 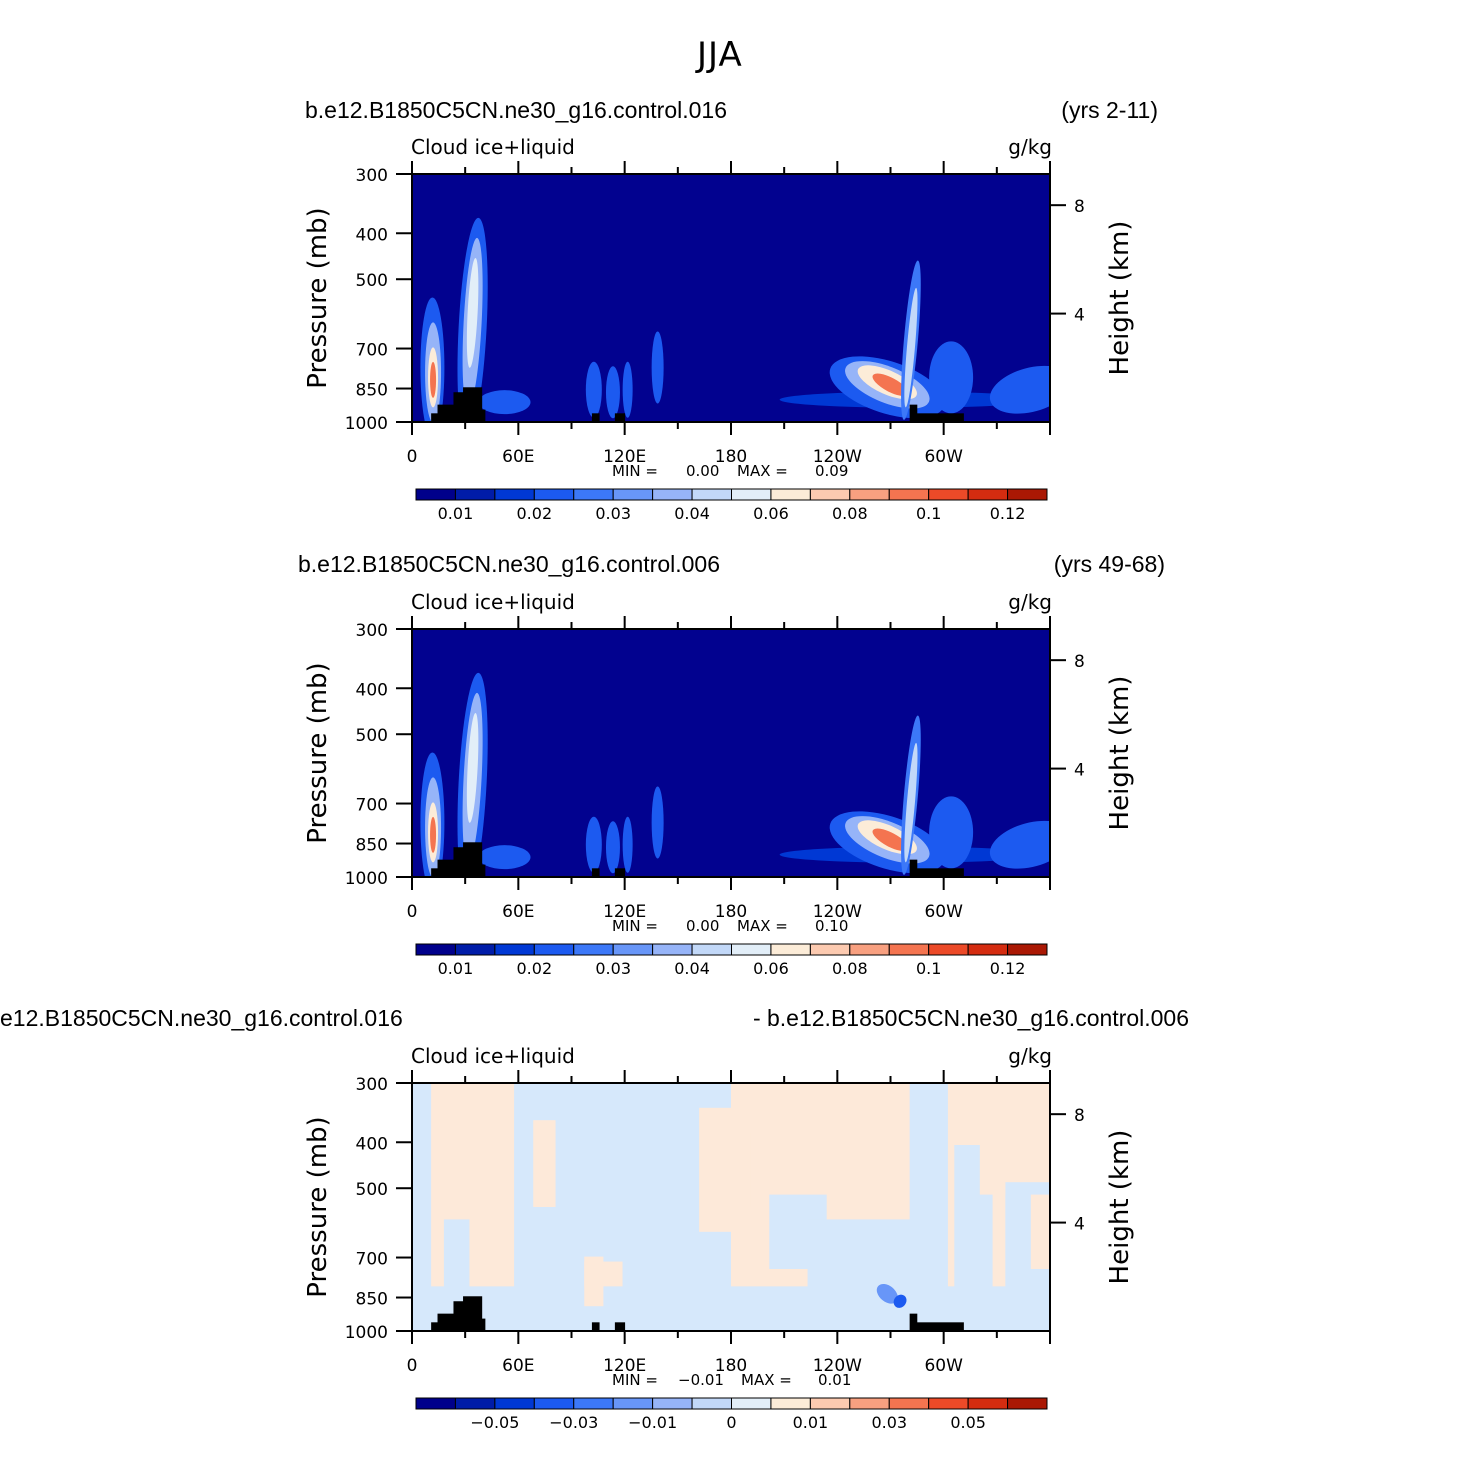 I want to click on colorbar-label: 0.1, so click(x=928, y=513).